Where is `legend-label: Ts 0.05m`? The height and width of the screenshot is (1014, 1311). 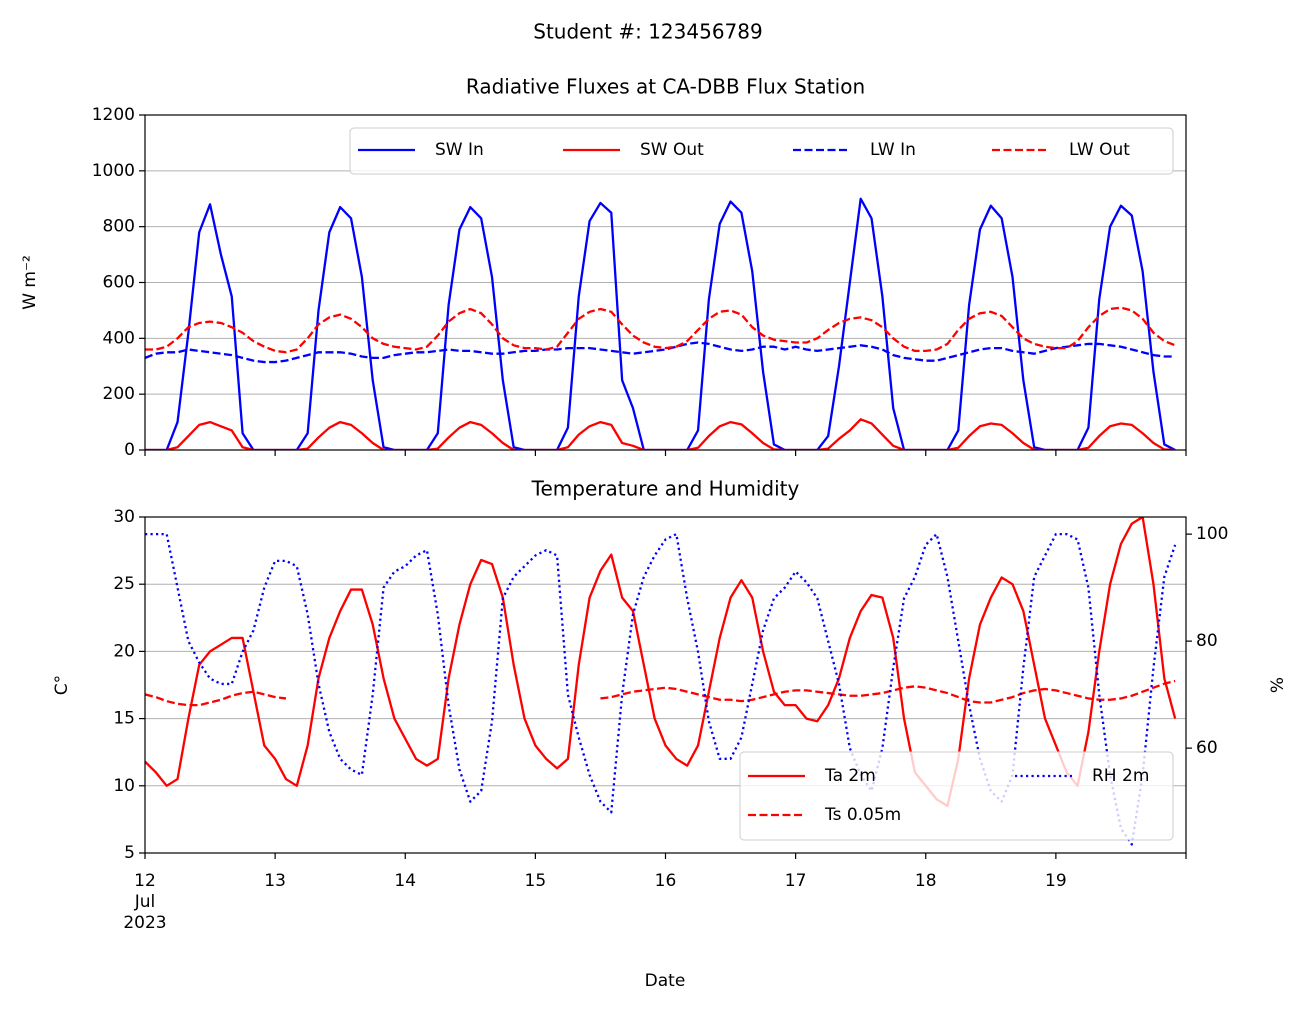
legend-label: Ts 0.05m is located at coordinates (862, 815).